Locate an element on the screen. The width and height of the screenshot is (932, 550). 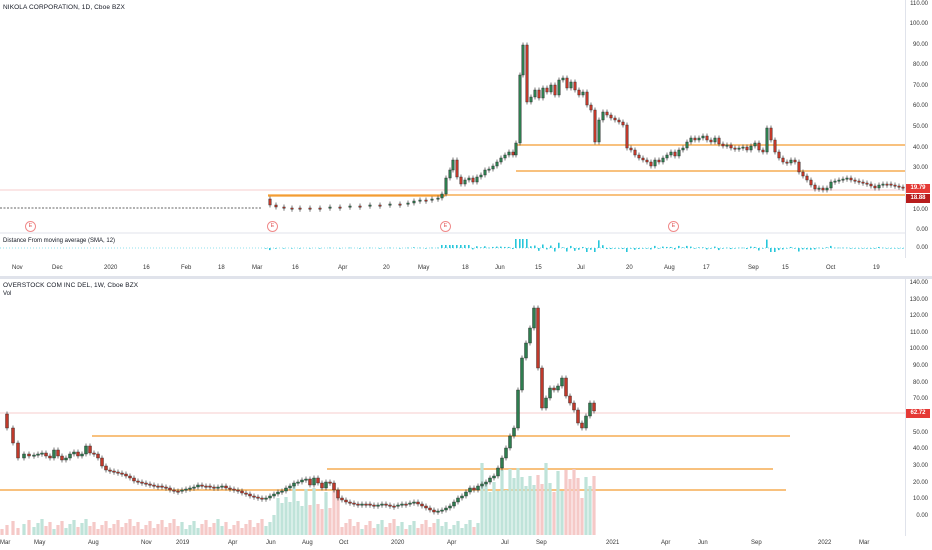
pane-separator is located at coordinates (466, 277).